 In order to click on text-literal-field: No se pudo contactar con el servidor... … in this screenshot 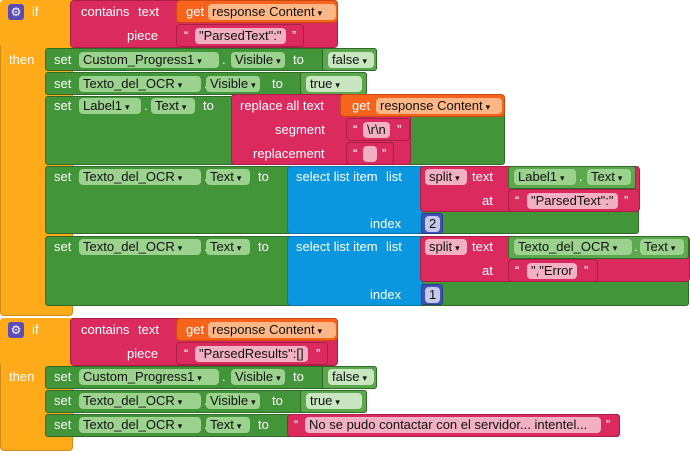, I will do `click(453, 425)`.